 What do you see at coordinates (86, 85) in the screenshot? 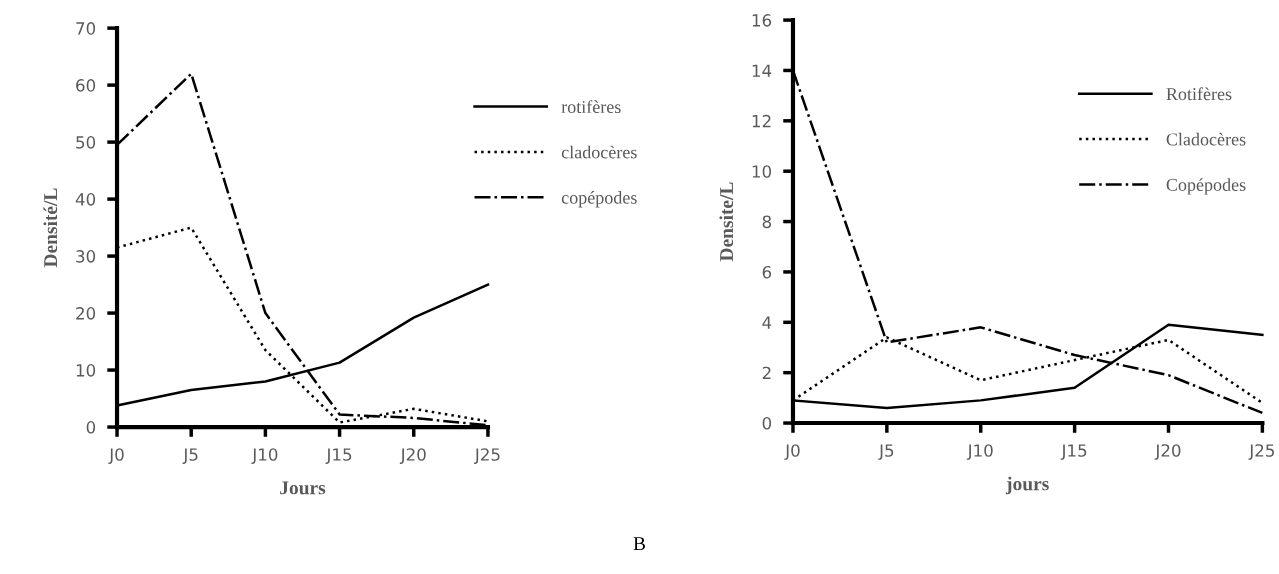
I see `y-tick-label: 60` at bounding box center [86, 85].